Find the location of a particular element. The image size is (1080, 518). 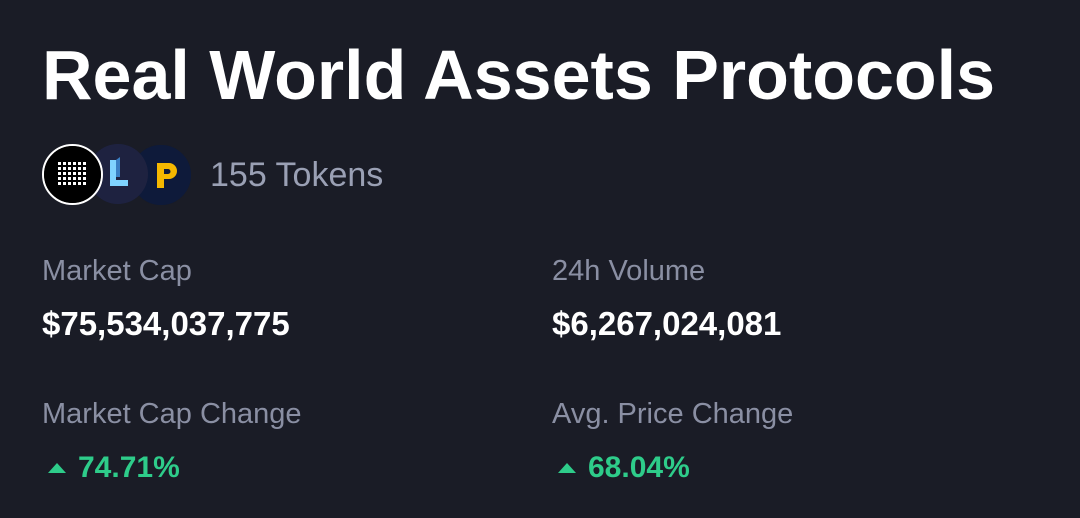

stat-label: Avg. Price Change is located at coordinates (673, 414).